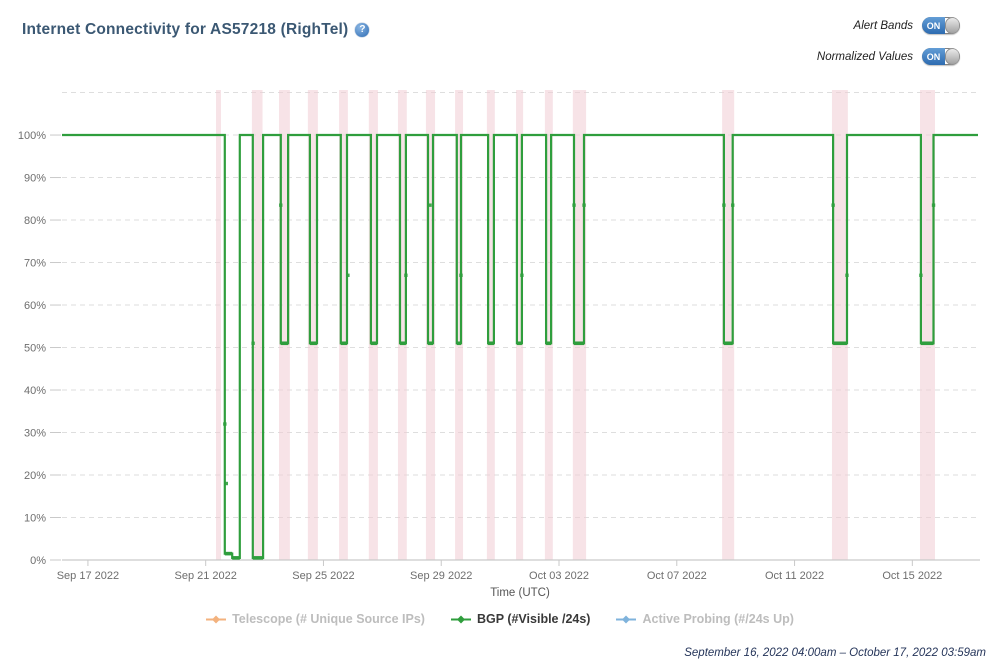 This screenshot has height=672, width=1000. I want to click on svg-text: 60%, so click(35, 306).